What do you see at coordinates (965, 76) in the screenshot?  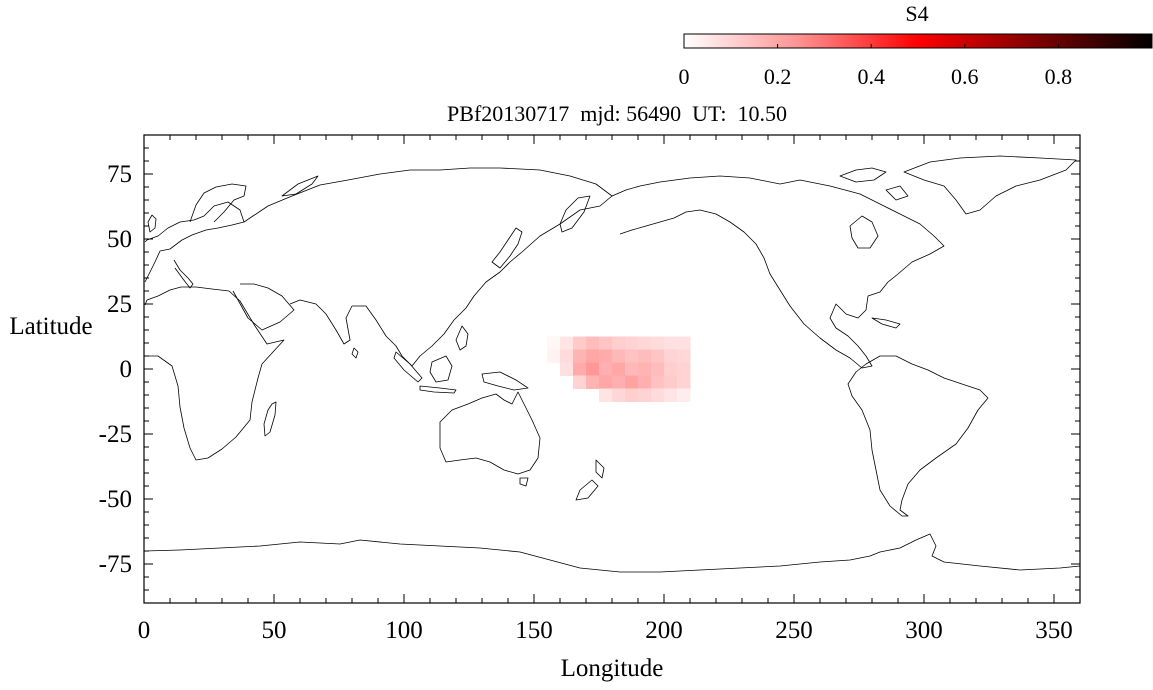 I see `colorbar-tick-label: 0.6` at bounding box center [965, 76].